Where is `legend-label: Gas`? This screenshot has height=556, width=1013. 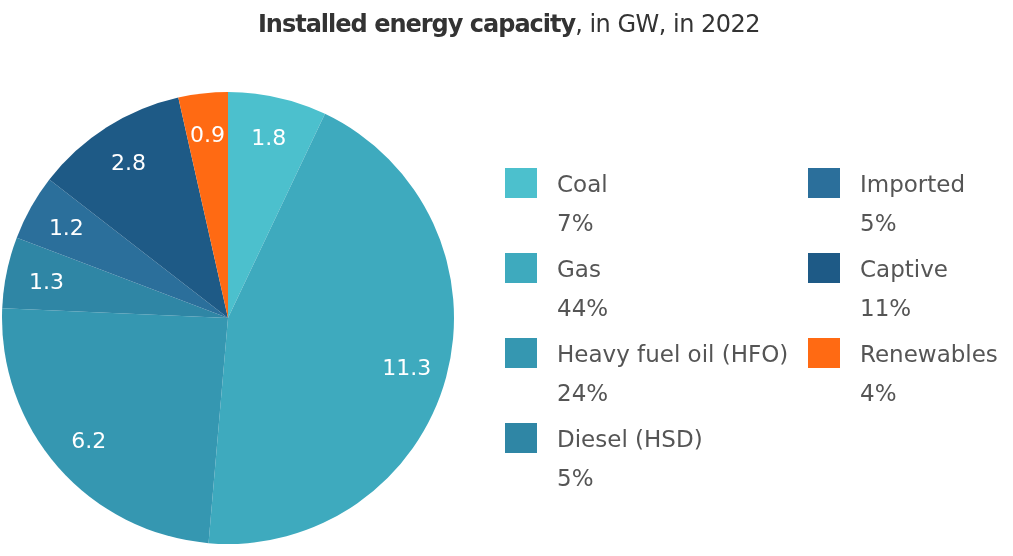
legend-label: Gas is located at coordinates (579, 269).